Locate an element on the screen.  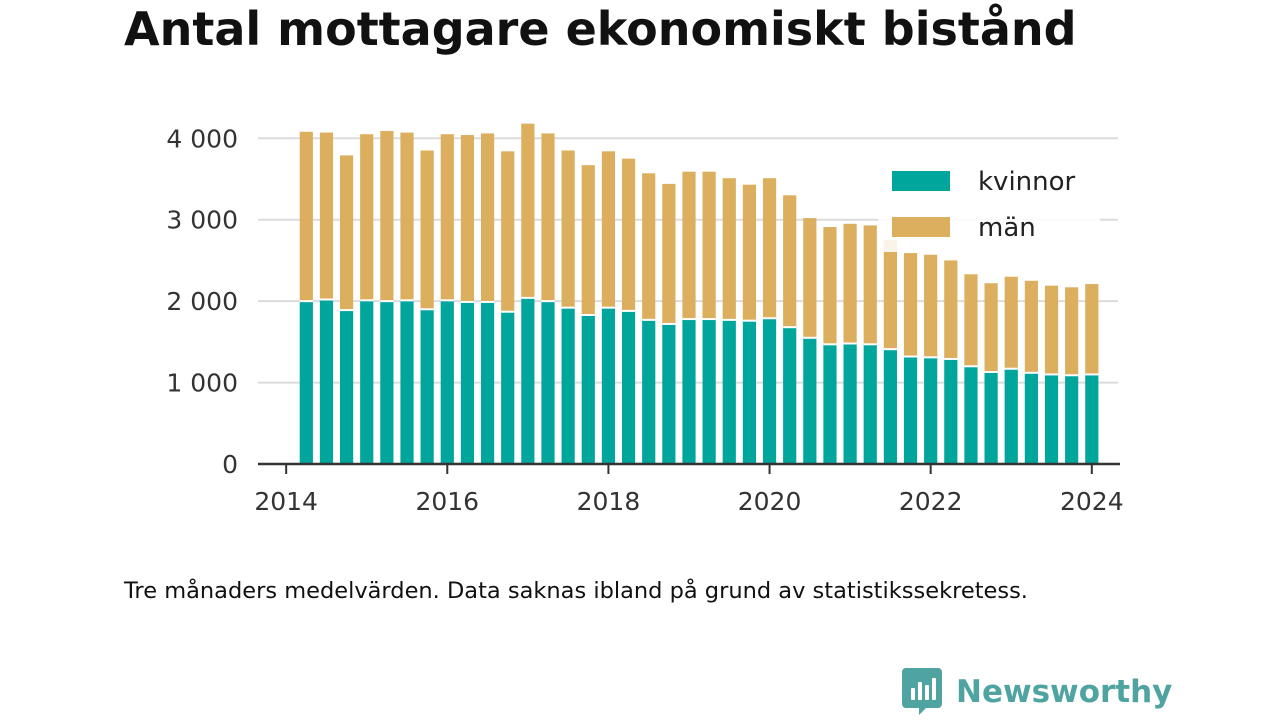
legend-swatch-kvinnor is located at coordinates (921, 181).